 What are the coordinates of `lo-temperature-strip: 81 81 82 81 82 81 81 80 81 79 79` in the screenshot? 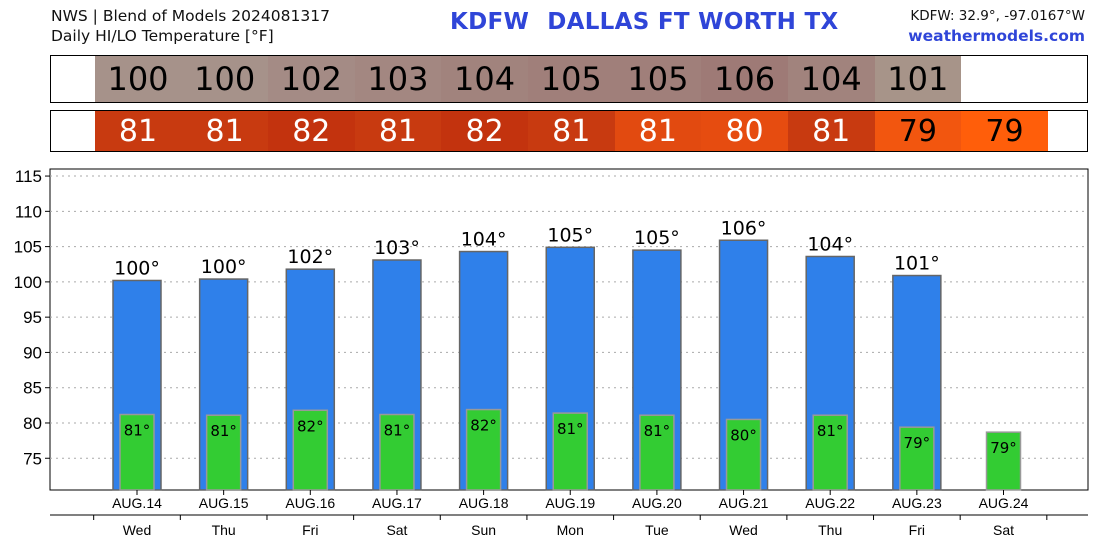 It's located at (569, 131).